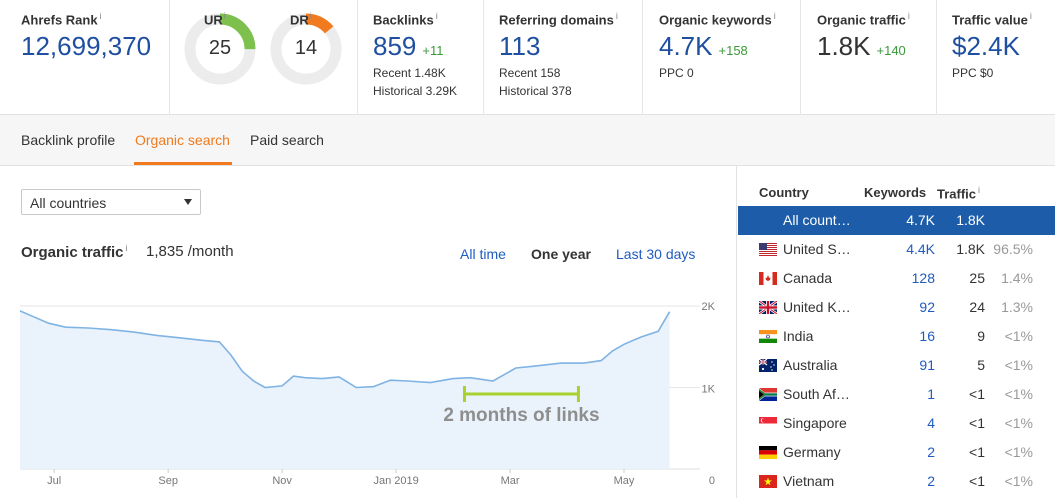  What do you see at coordinates (433, 50) in the screenshot?
I see `backlinks-delta: +11` at bounding box center [433, 50].